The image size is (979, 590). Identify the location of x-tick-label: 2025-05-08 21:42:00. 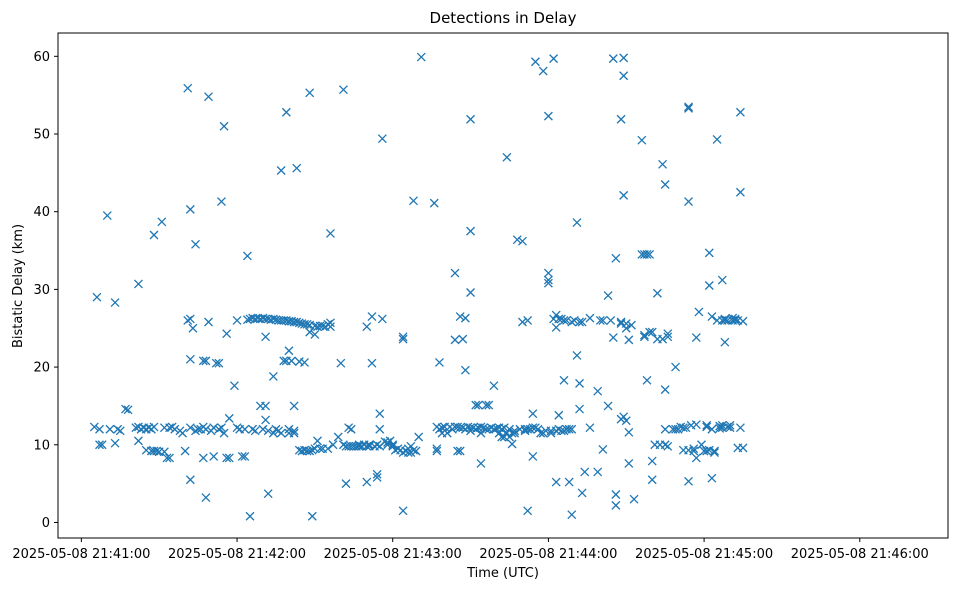
(237, 554).